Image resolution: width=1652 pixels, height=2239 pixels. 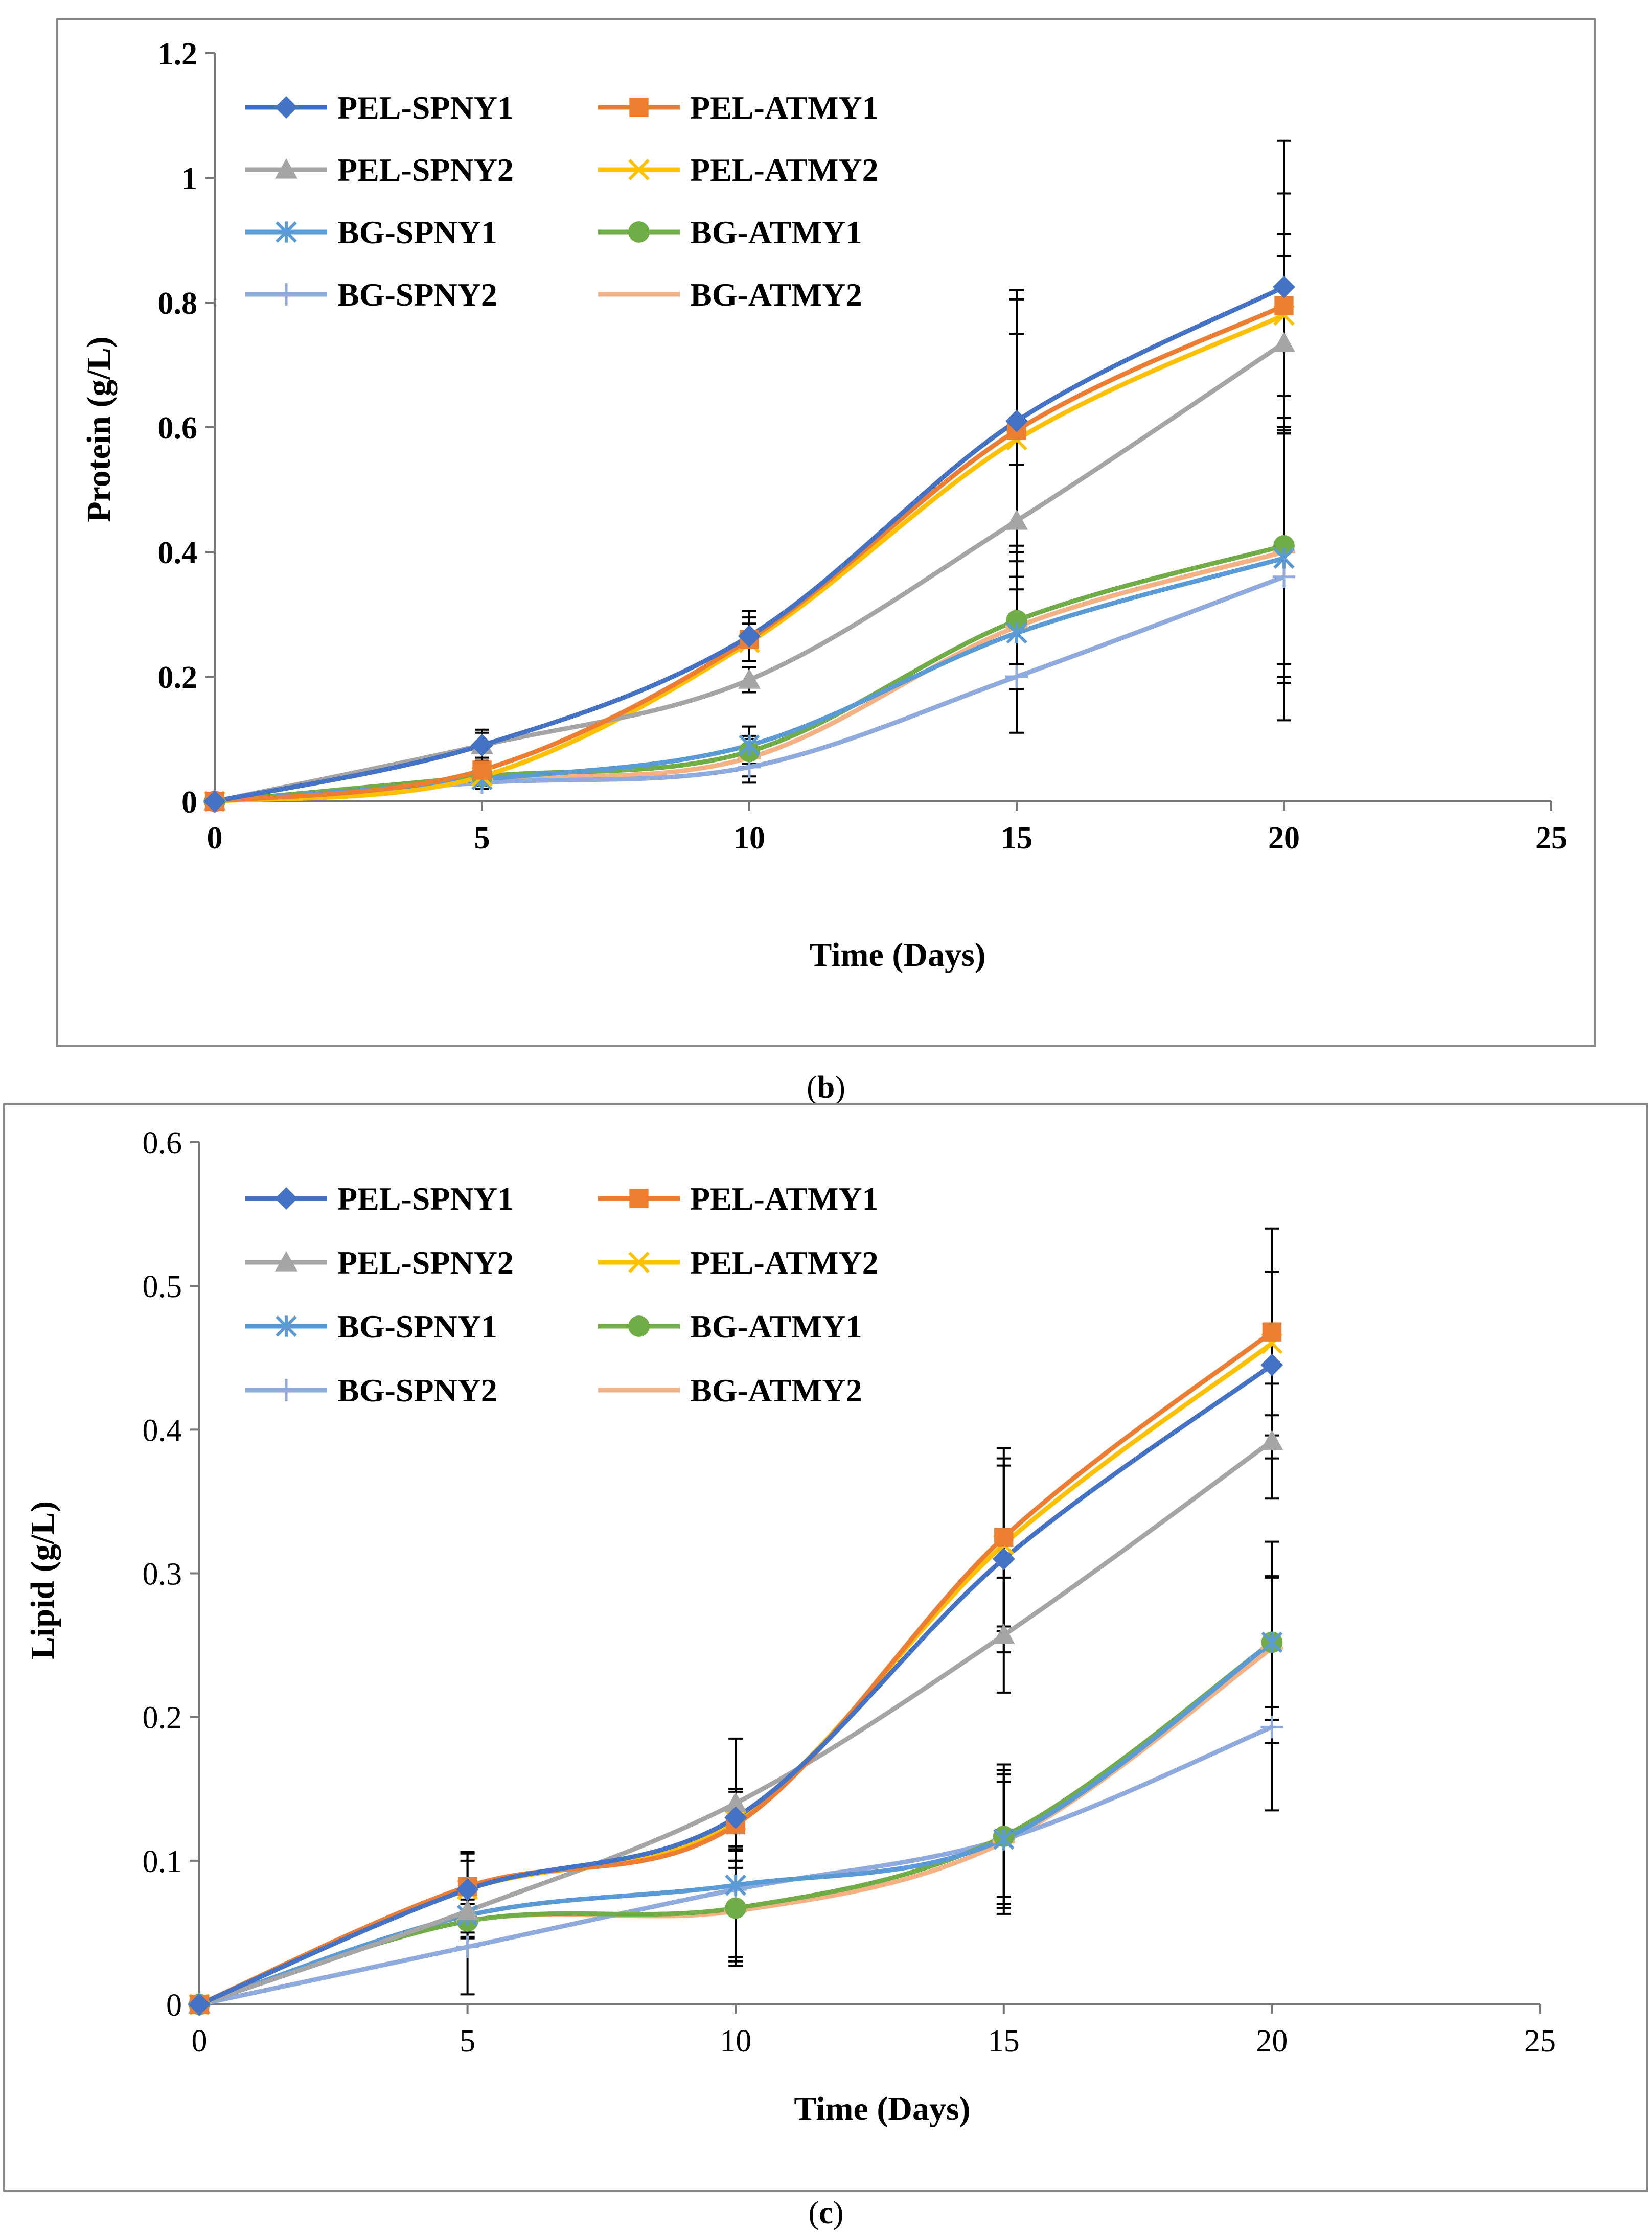 I want to click on lipid-x-tick-label: 25, so click(x=1540, y=2041).